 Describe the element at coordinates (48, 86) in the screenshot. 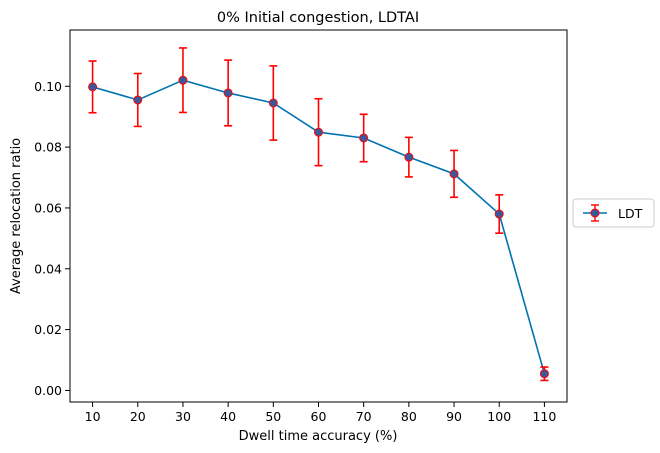

I see `y-tick-label: 0.10` at that location.